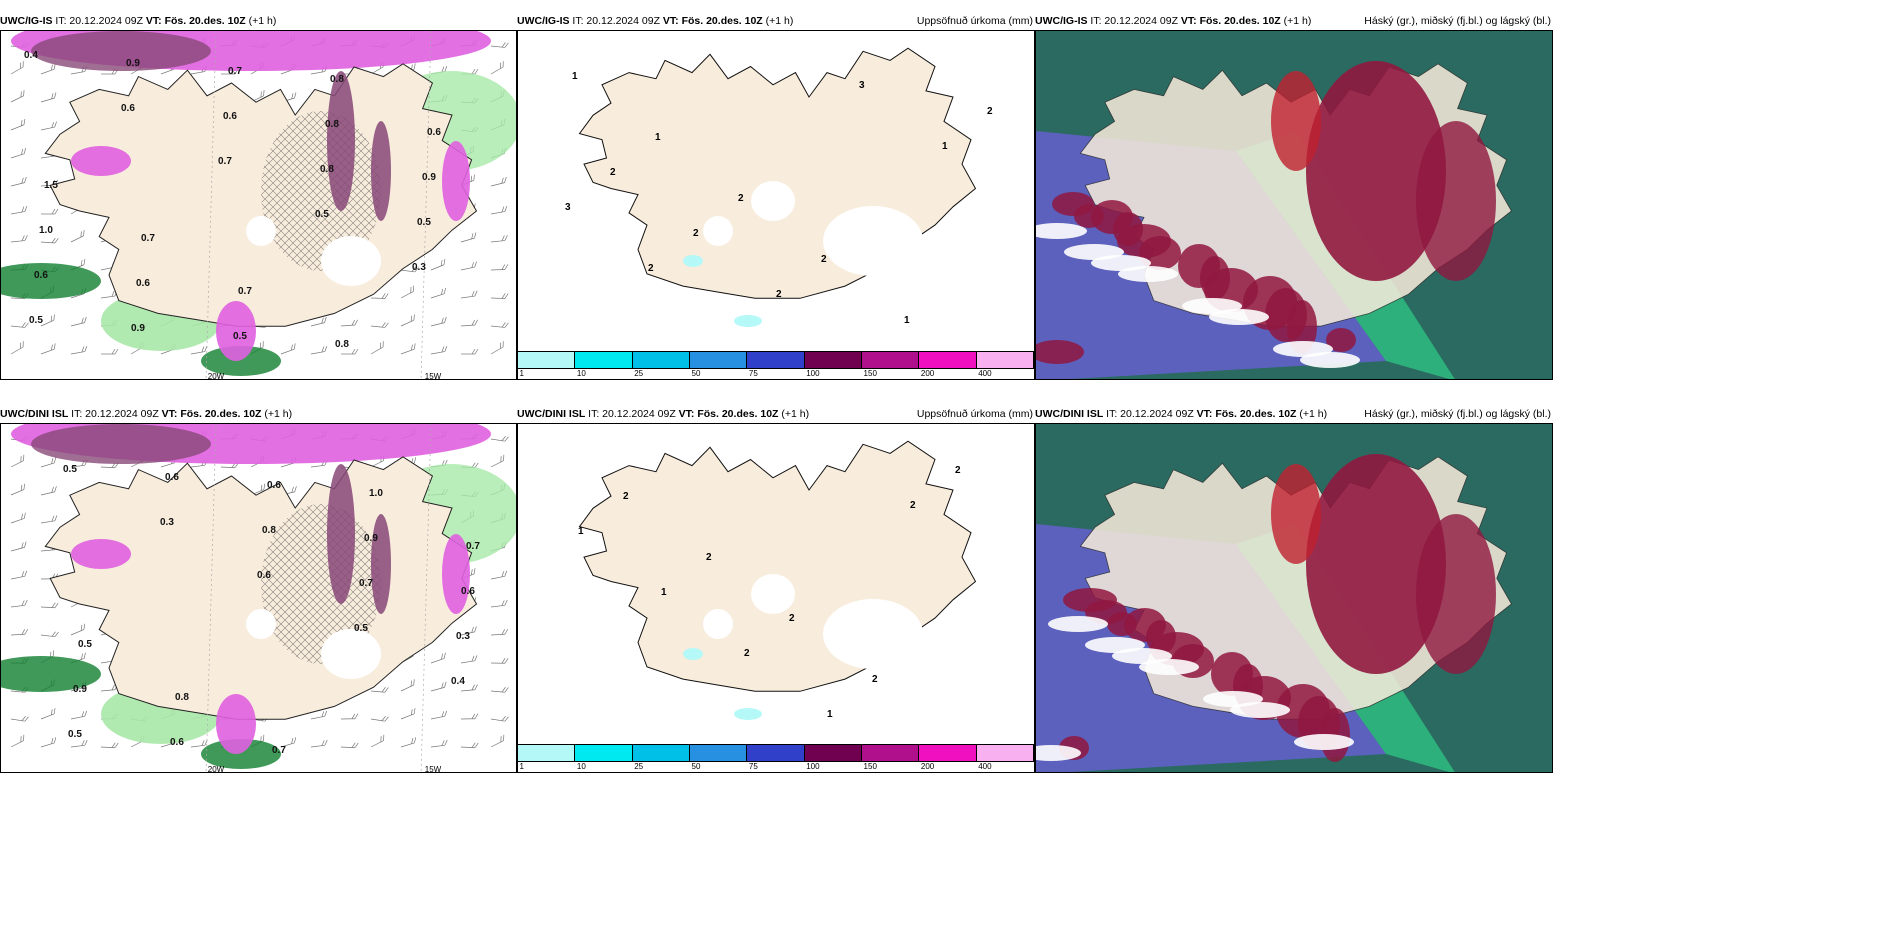 The image size is (1900, 950). Describe the element at coordinates (262, 21) in the screenshot. I see `lead-time: (+1 h)` at that location.